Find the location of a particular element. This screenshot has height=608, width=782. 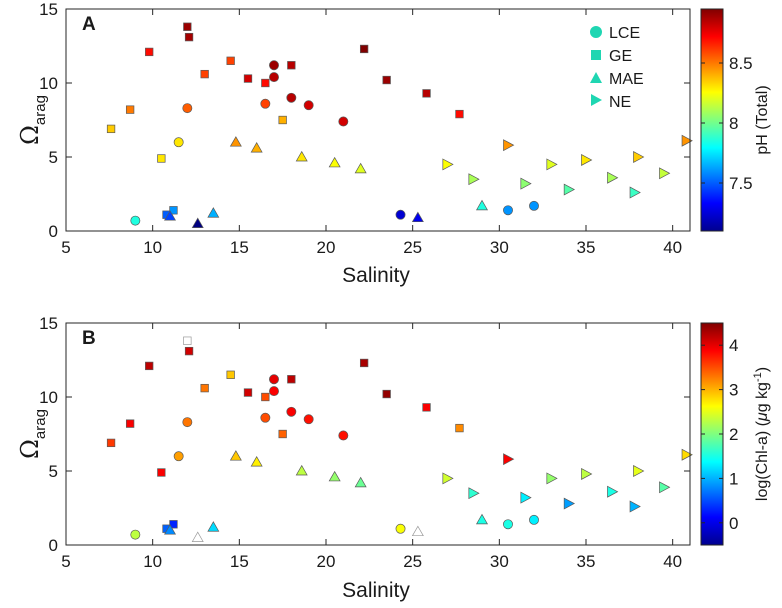

colorbar-tick-label: 4 is located at coordinates (733, 345).